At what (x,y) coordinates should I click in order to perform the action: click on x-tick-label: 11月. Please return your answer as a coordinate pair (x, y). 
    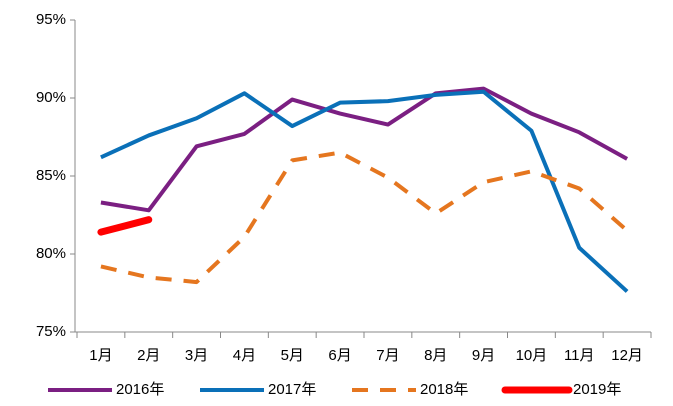
    Looking at the image, I should click on (579, 355).